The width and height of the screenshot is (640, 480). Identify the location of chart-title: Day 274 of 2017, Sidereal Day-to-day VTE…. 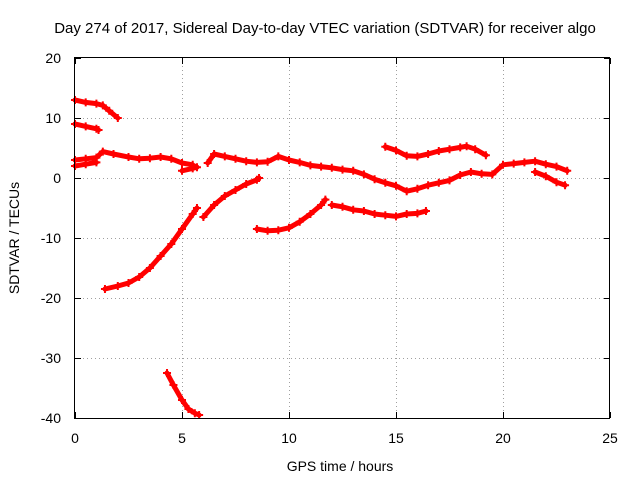
(325, 28).